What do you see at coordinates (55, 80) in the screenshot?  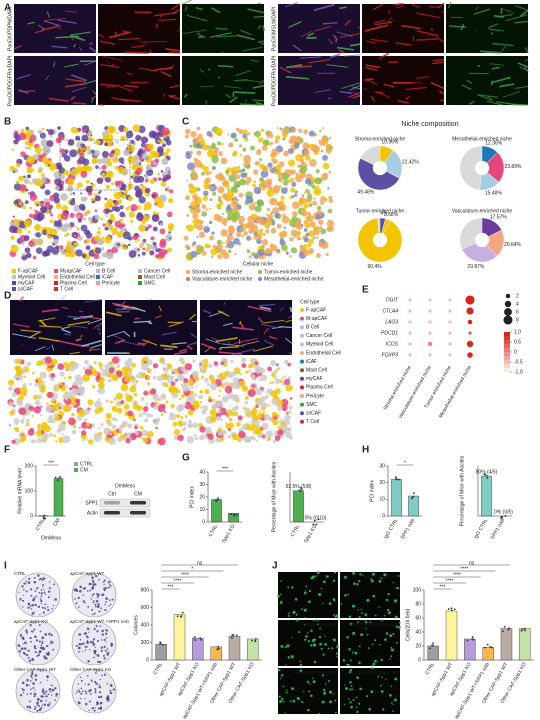 I see `image-tile` at bounding box center [55, 80].